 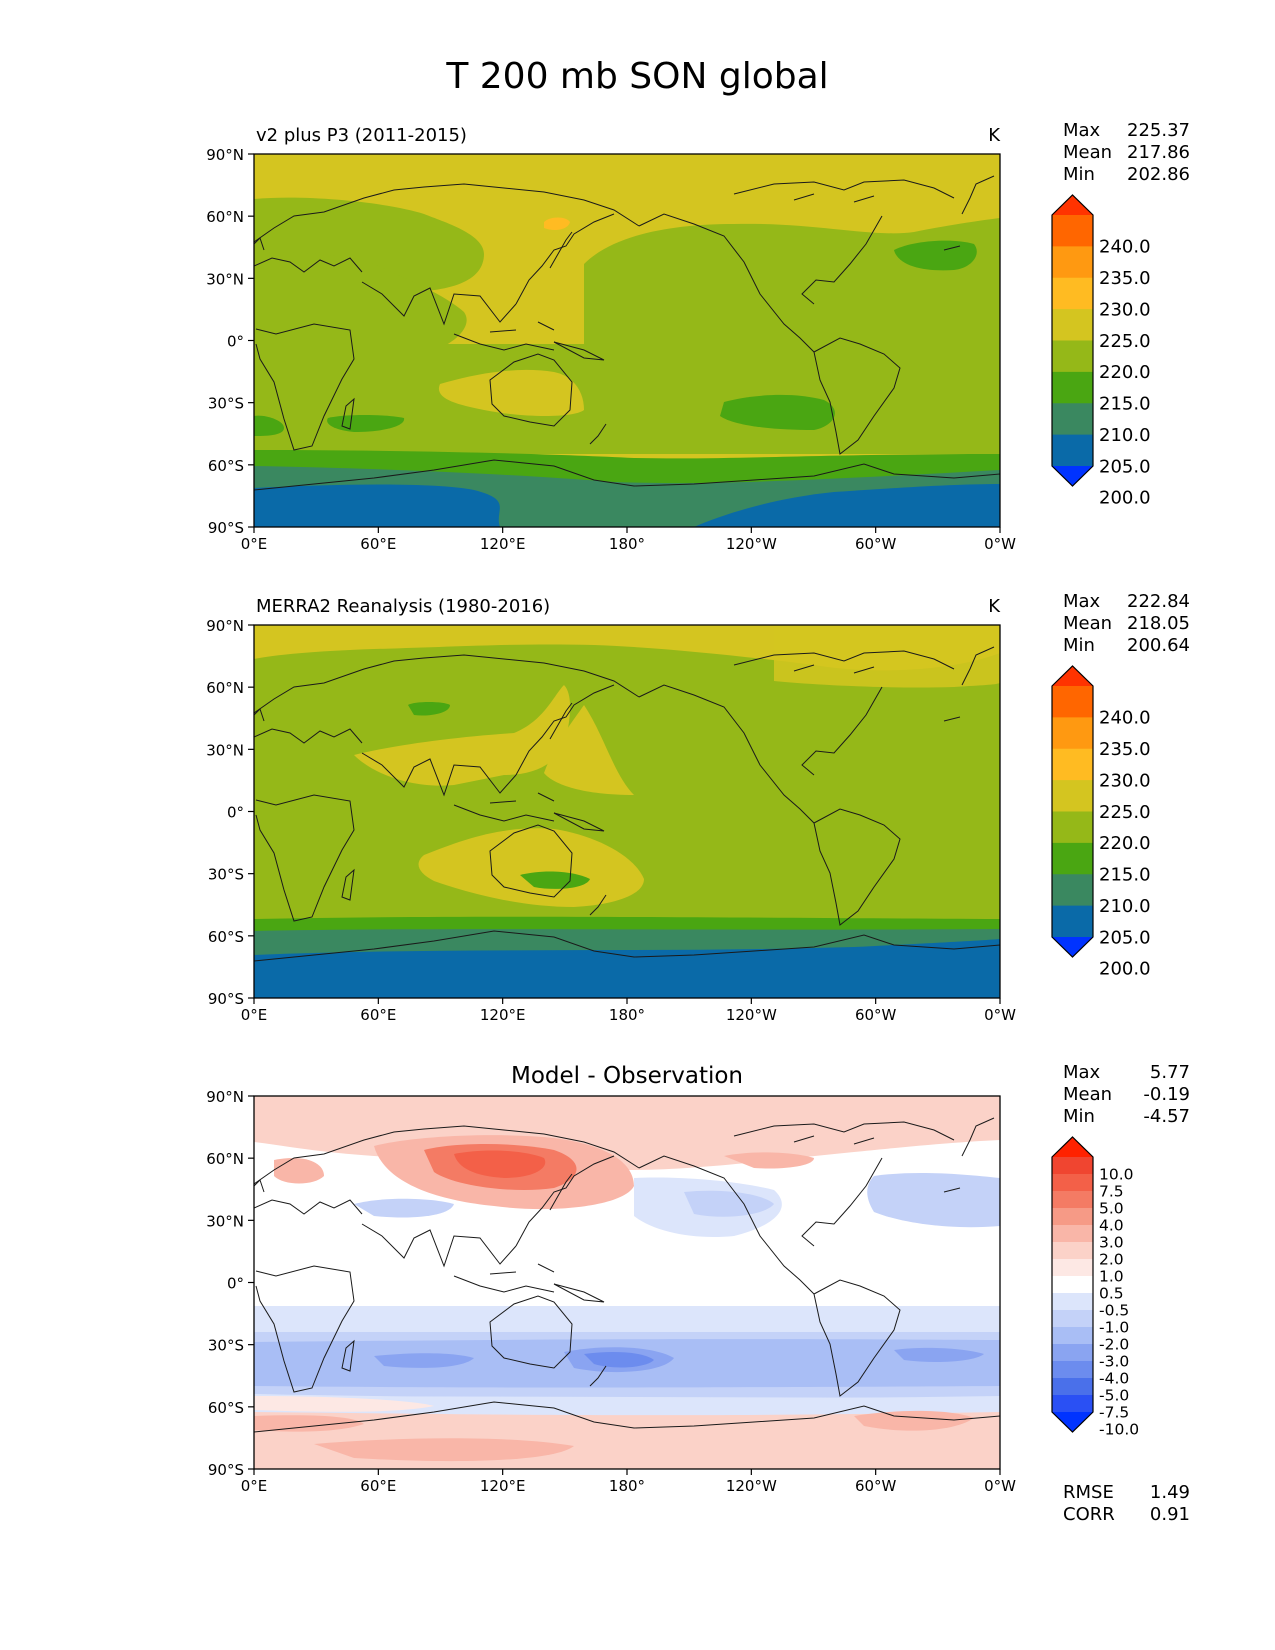 What do you see at coordinates (1158, 645) in the screenshot?
I see `stat-value: 200.64` at bounding box center [1158, 645].